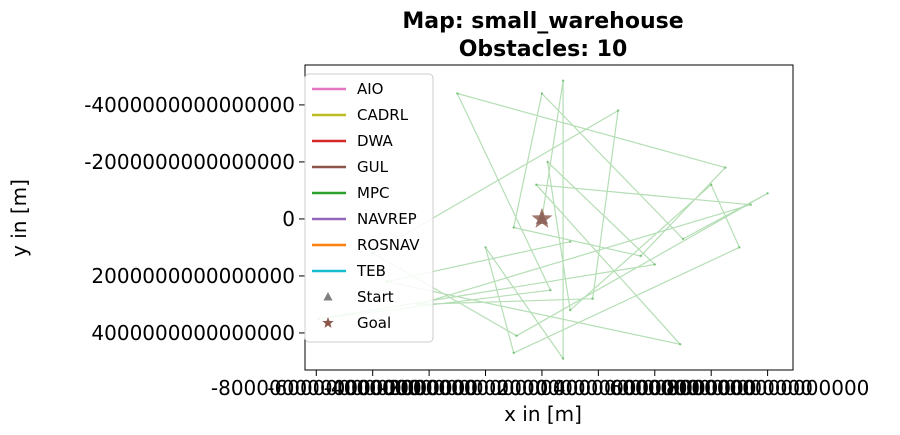 The image size is (900, 435). What do you see at coordinates (485, 388) in the screenshot?
I see `x-tick-label: -2000000000000000` at bounding box center [485, 388].